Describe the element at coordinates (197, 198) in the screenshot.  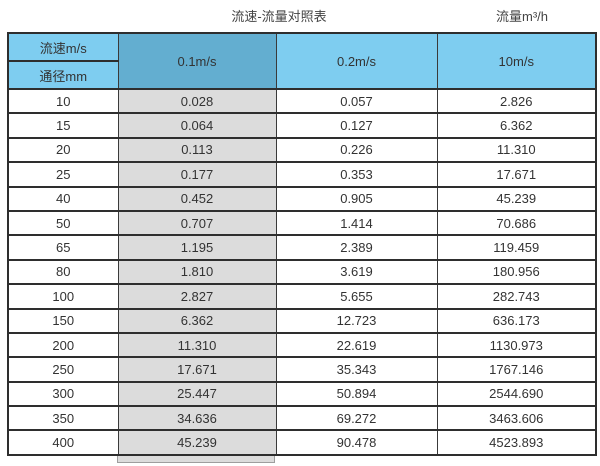
I see `flow-value-cell: 0.452` at that location.